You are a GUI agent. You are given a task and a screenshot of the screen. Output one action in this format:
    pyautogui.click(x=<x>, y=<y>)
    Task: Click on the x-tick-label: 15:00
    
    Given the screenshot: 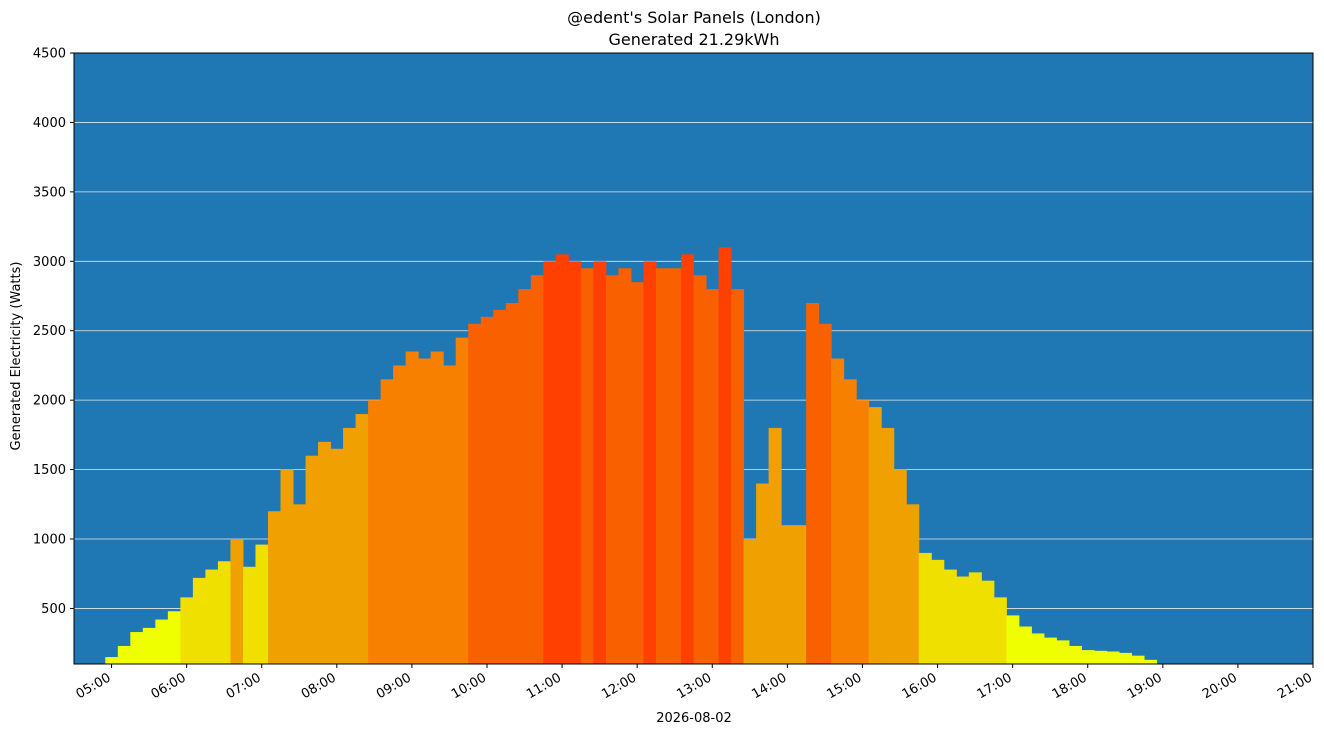 What is the action you would take?
    pyautogui.click(x=845, y=686)
    